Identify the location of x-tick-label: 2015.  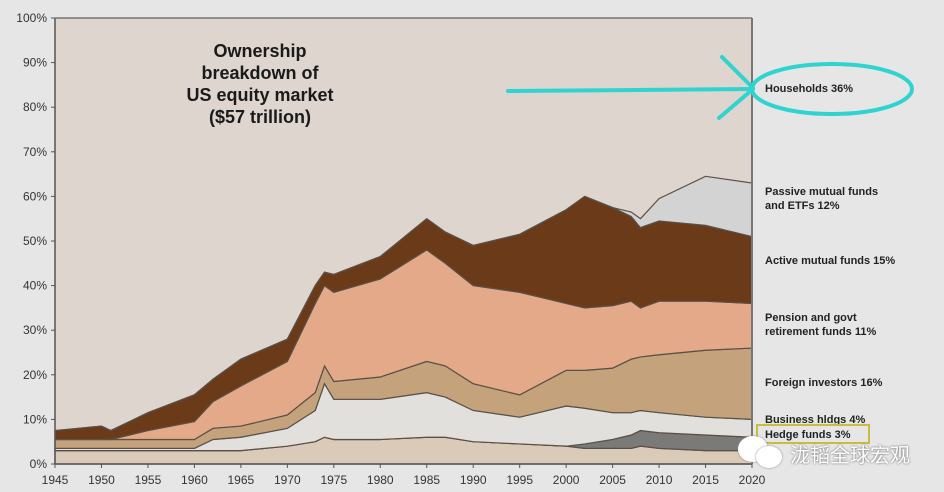
(705, 480).